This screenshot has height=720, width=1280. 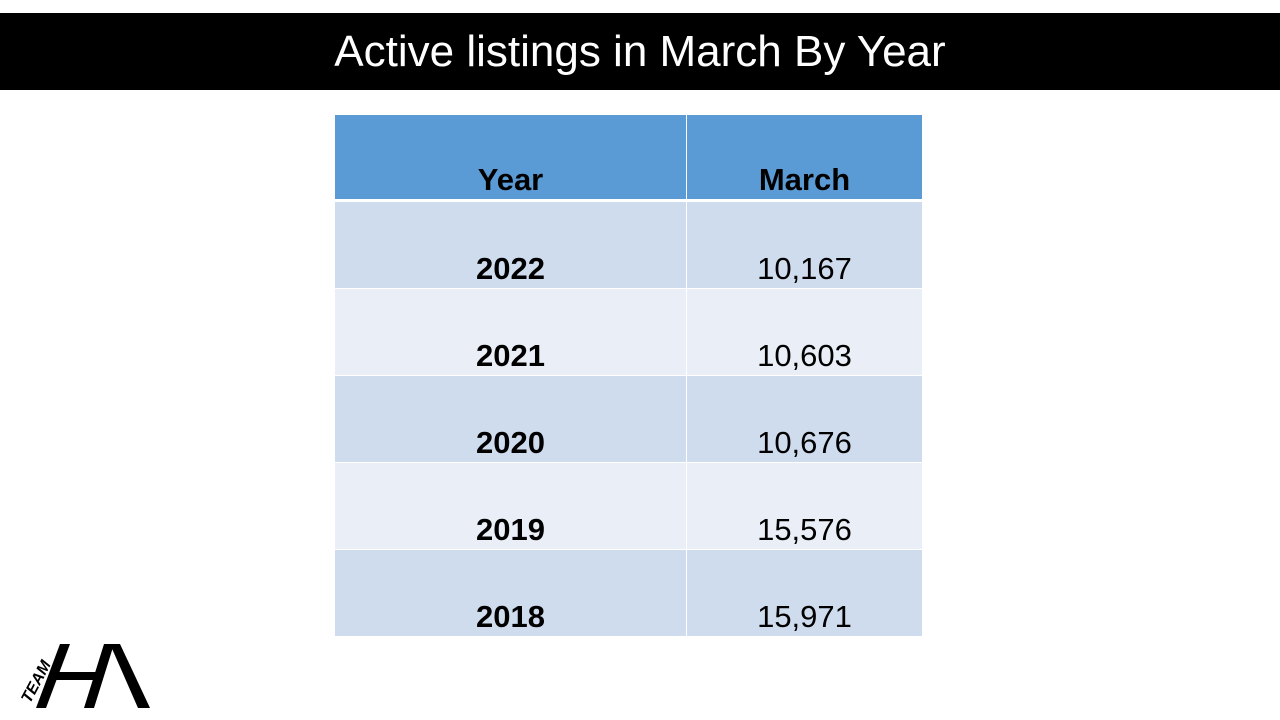 I want to click on year-cell: 2019, so click(x=510, y=506).